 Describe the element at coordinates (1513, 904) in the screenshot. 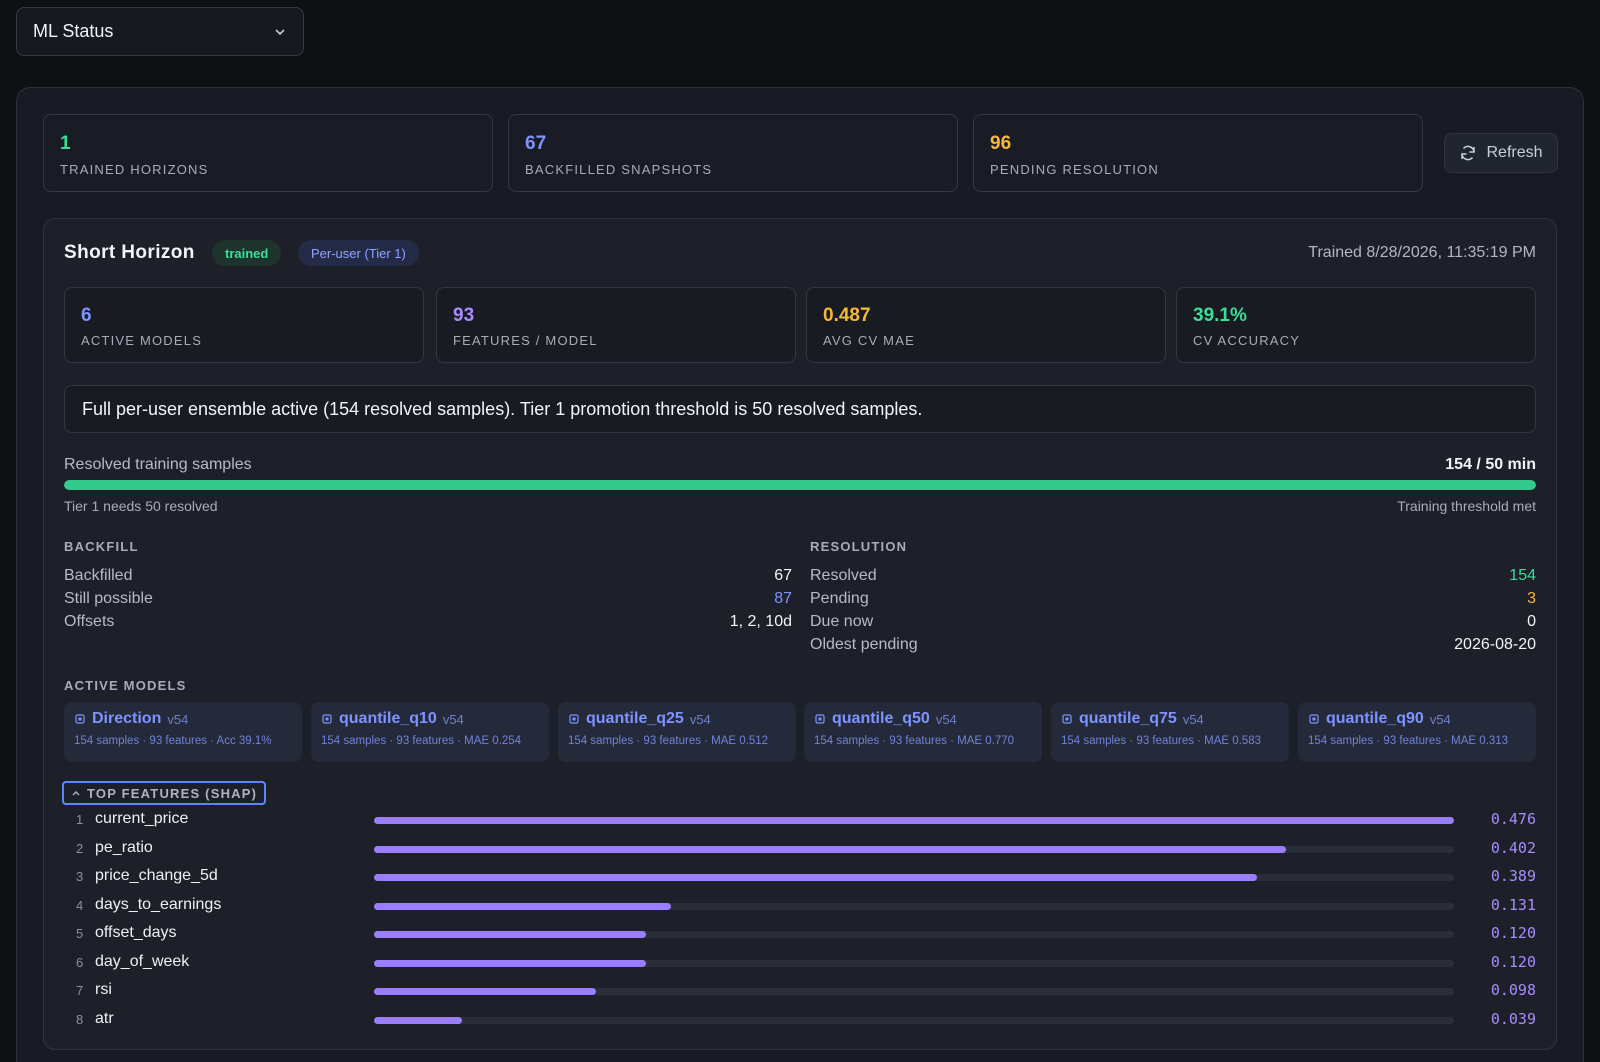

I see `feature-value: 0.131` at that location.